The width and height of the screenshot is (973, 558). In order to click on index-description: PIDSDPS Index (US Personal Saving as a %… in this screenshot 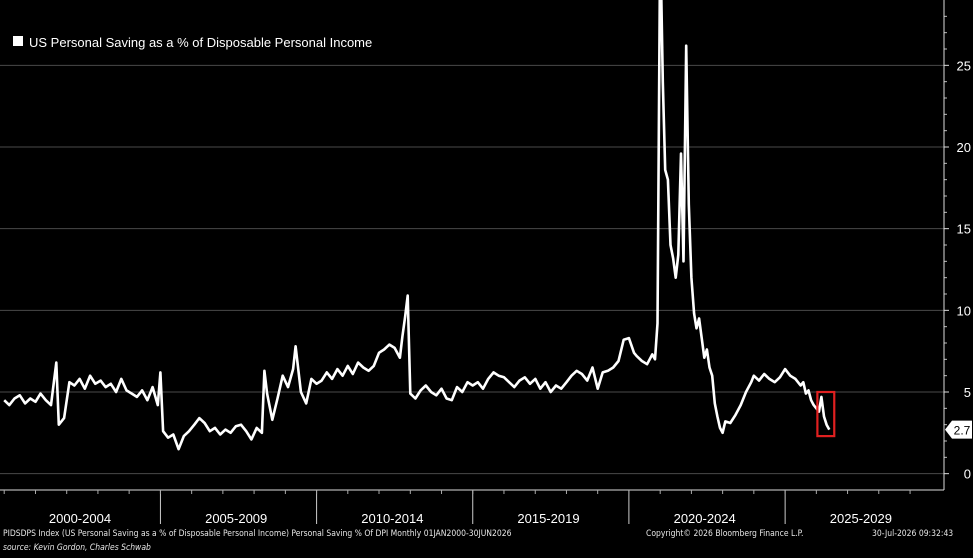, I will do `click(257, 534)`.